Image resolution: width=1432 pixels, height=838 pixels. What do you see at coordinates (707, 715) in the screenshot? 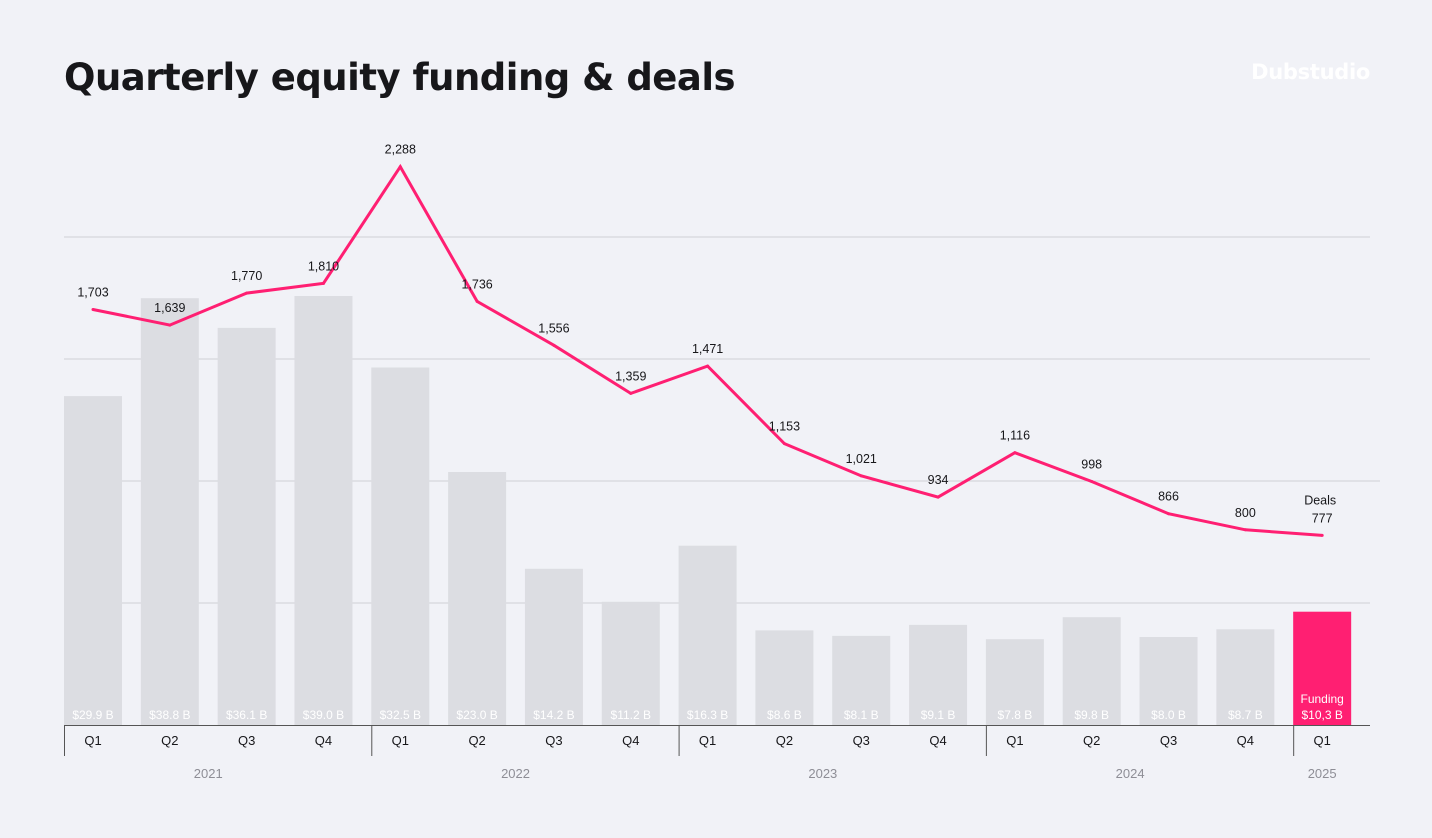
I see `funding-bar-label: $16.3 B` at bounding box center [707, 715].